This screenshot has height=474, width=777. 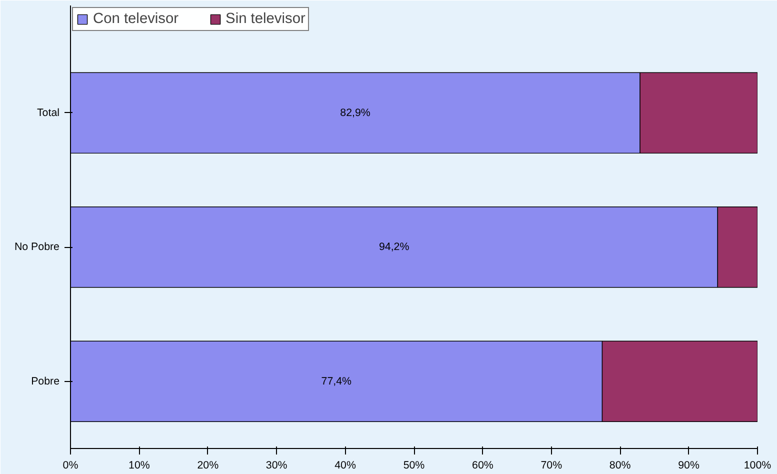 What do you see at coordinates (277, 466) in the screenshot?
I see `x-tick-label: 30%` at bounding box center [277, 466].